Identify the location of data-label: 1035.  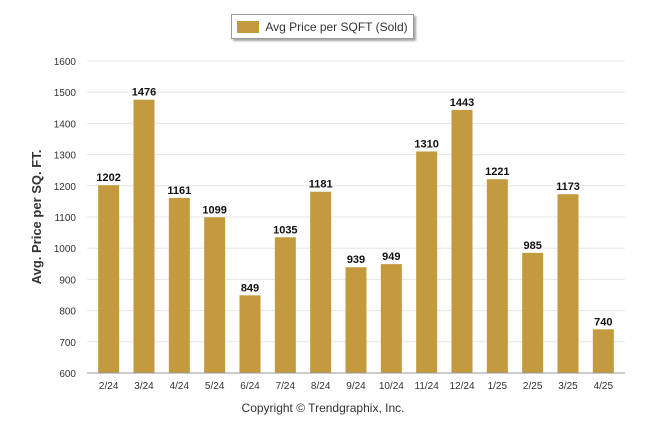
(285, 230).